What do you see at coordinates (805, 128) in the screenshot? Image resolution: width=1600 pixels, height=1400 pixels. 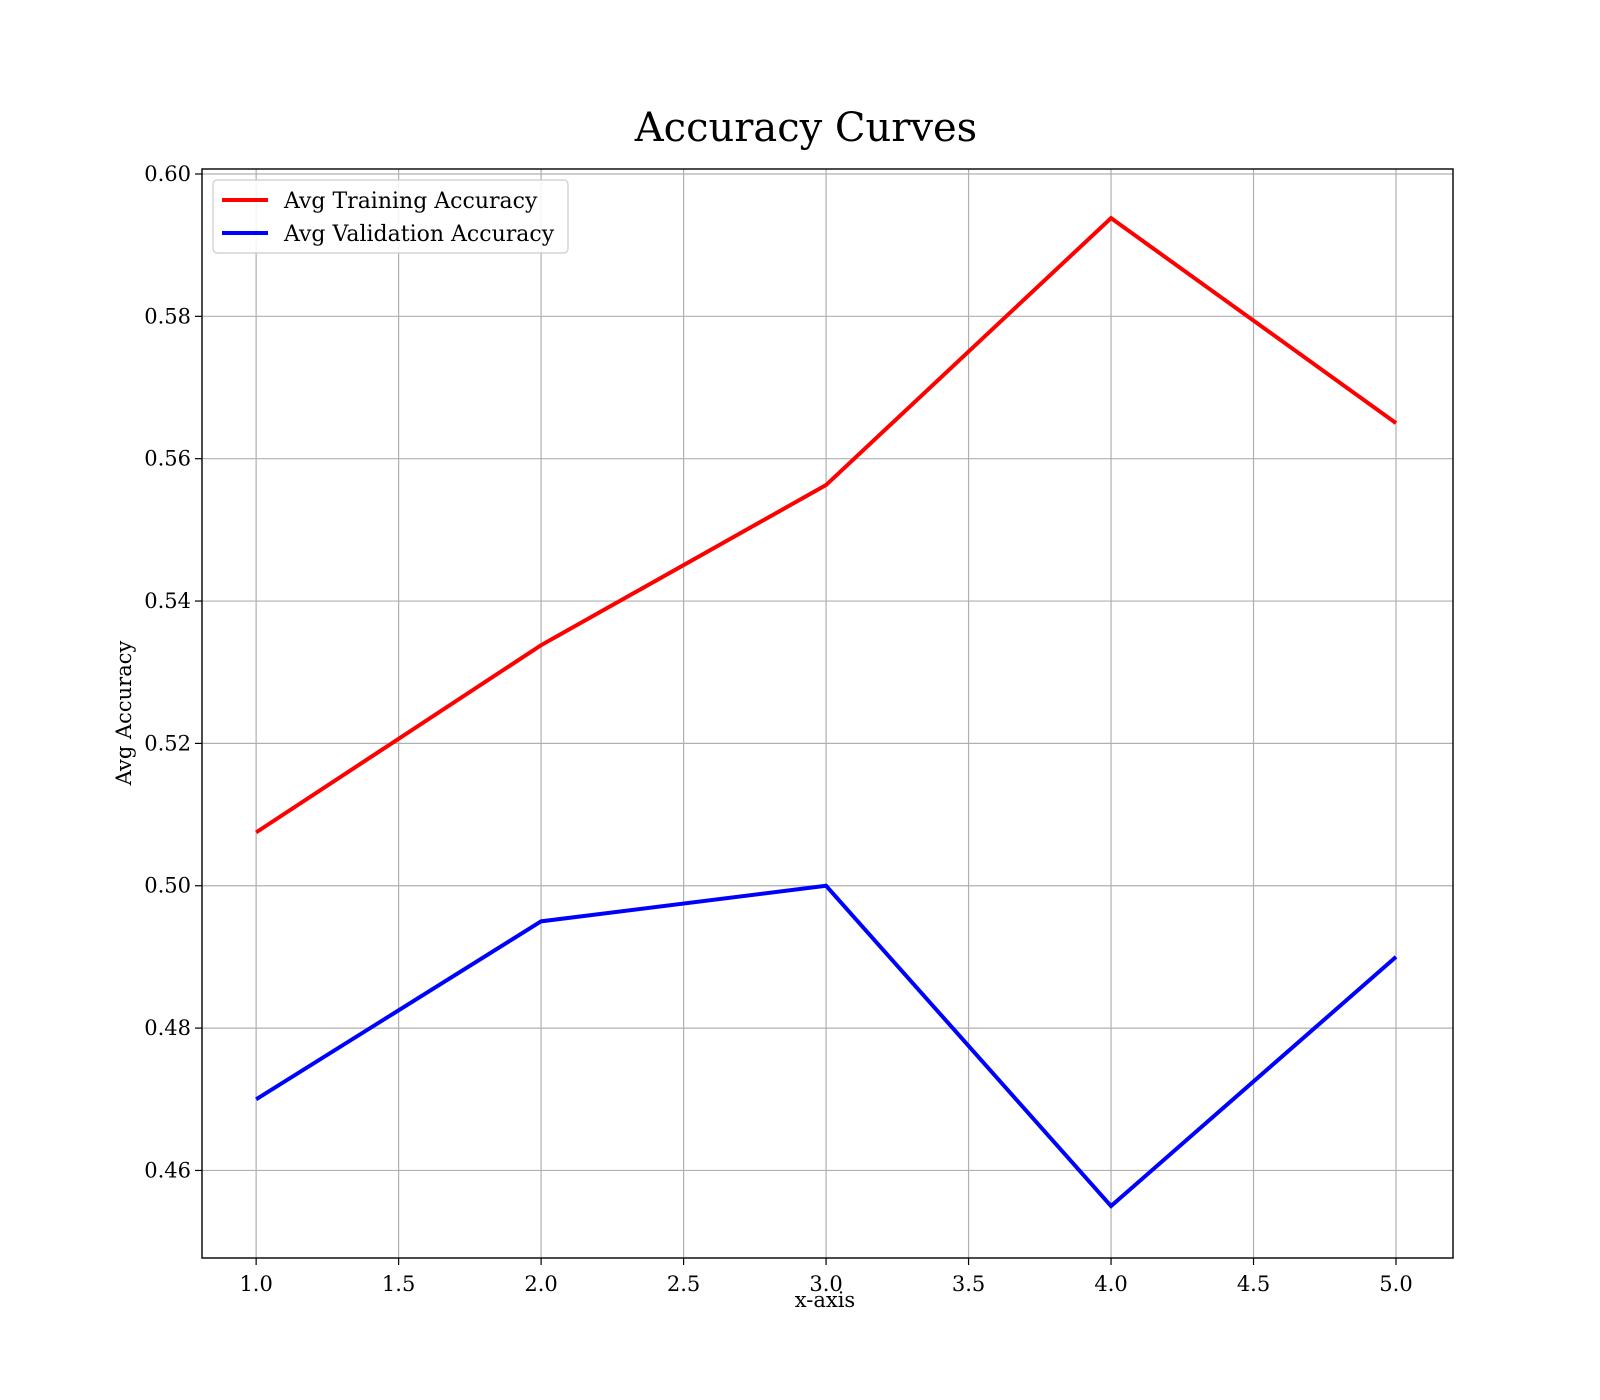 I see `chart-title: Accuracy Curves` at bounding box center [805, 128].